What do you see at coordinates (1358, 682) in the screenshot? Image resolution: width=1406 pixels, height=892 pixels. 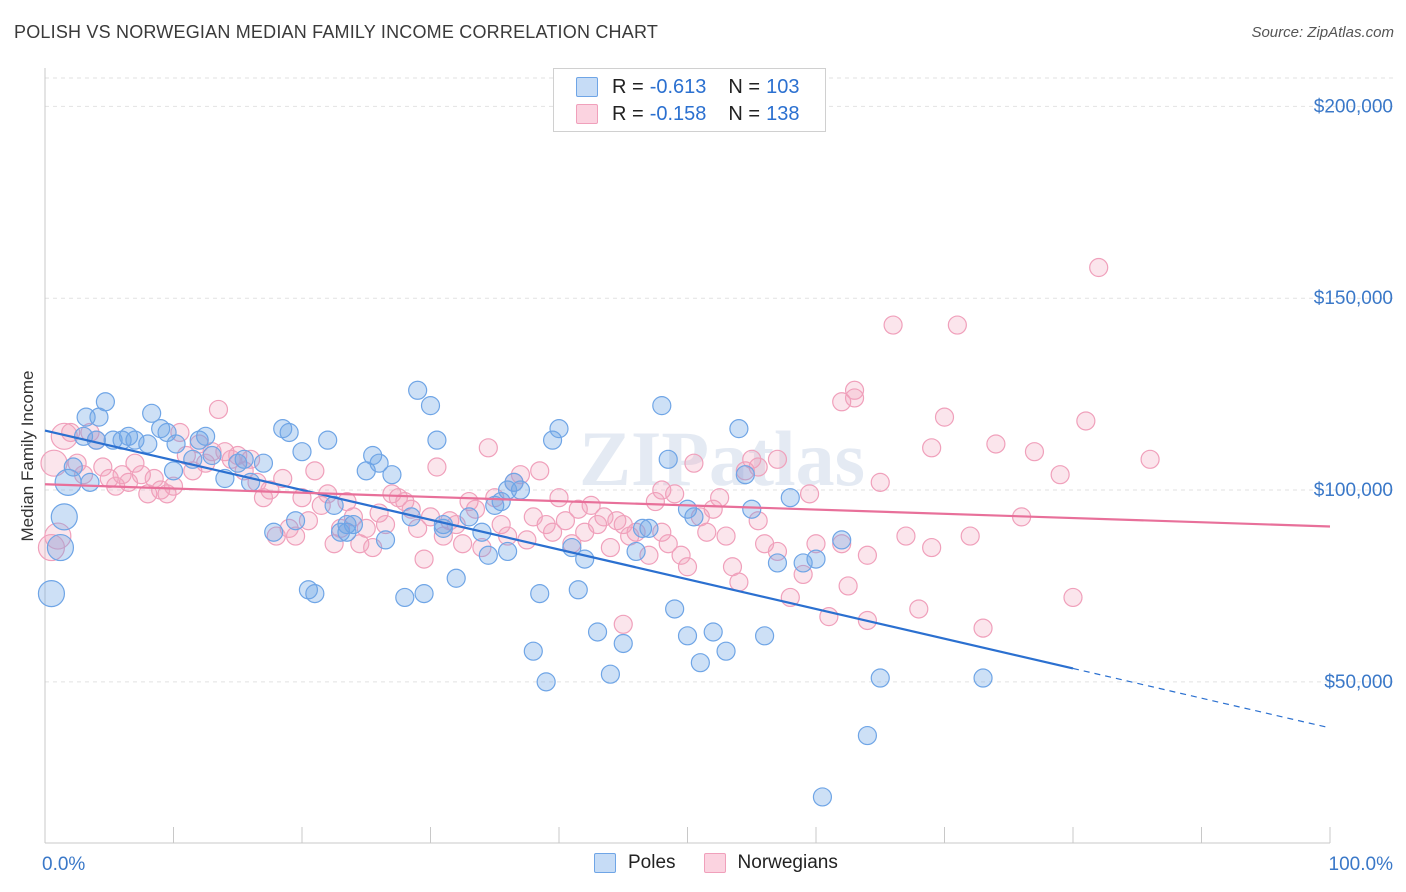 I see `y-tick-label: $50,000` at bounding box center [1358, 682].